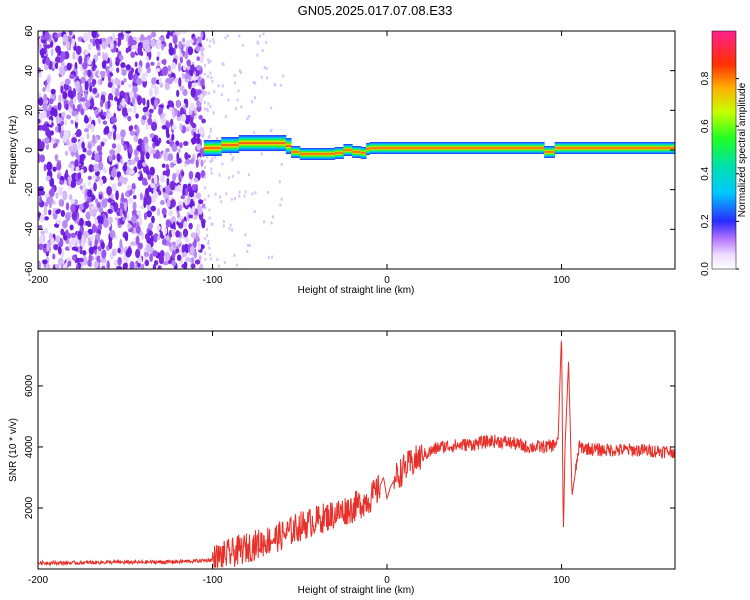 This screenshot has width=750, height=600. I want to click on snr-ylabel: SNR (10 * v/v), so click(13, 450).